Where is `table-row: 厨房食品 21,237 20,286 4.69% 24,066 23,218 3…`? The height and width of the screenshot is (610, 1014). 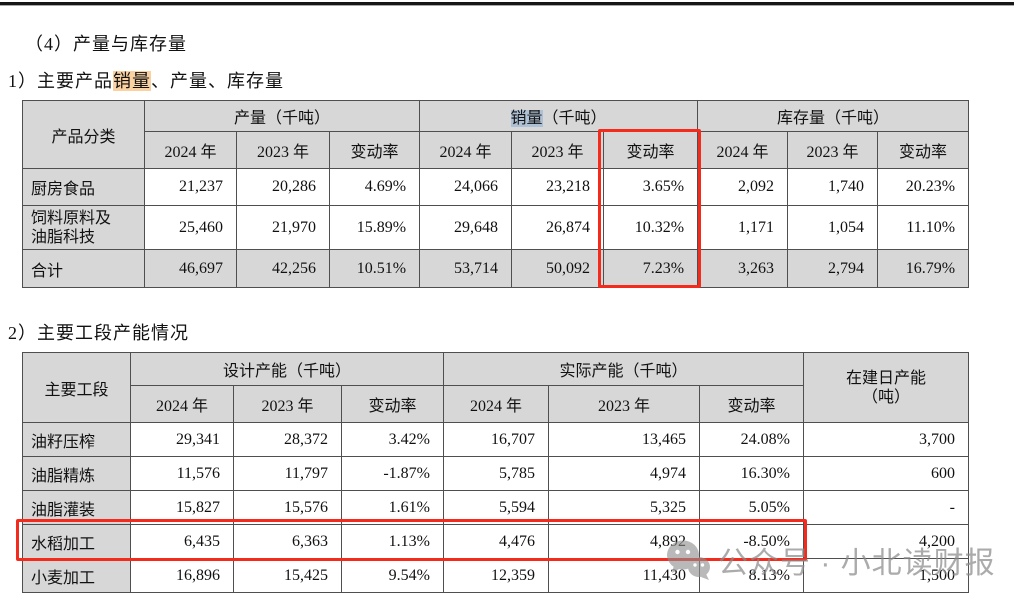 table-row: 厨房食品 21,237 20,286 4.69% 24,066 23,218 3… is located at coordinates (496, 187).